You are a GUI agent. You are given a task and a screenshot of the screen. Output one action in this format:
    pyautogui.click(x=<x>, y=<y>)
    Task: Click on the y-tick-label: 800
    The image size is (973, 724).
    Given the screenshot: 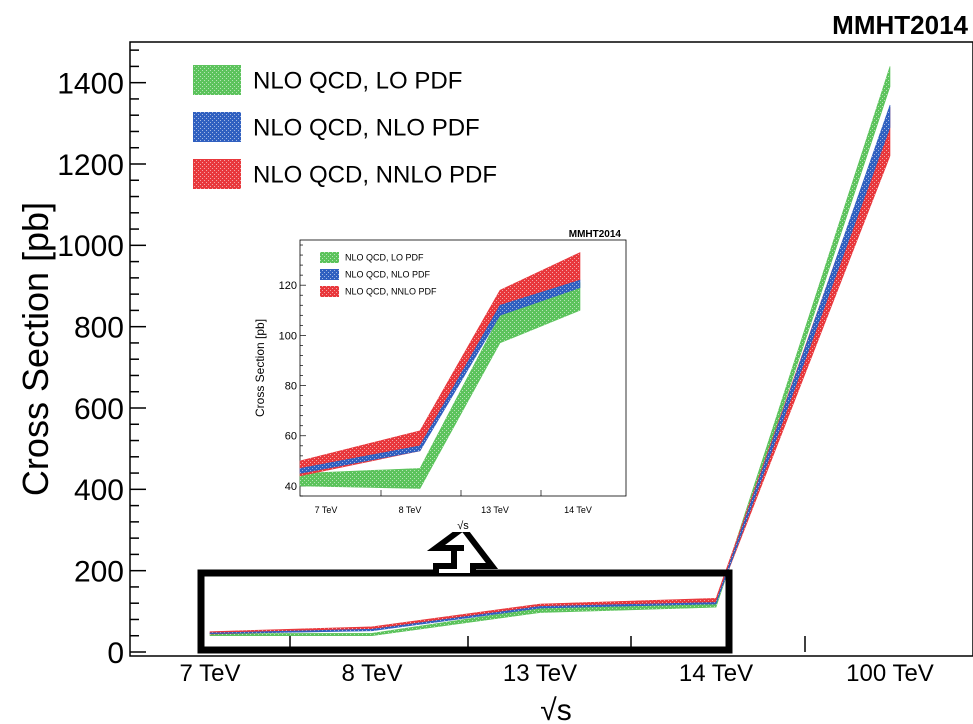 What is the action you would take?
    pyautogui.click(x=99, y=327)
    